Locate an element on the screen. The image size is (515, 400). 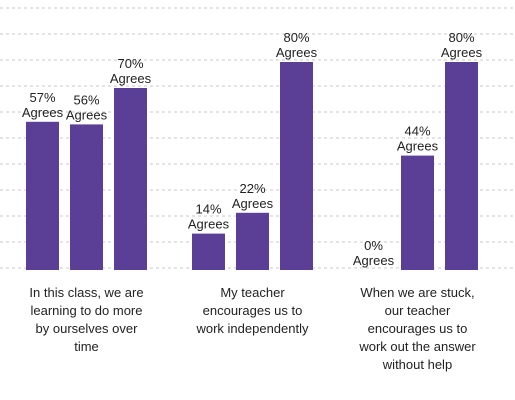
category-label-line: learning to do more is located at coordinates (86, 310).